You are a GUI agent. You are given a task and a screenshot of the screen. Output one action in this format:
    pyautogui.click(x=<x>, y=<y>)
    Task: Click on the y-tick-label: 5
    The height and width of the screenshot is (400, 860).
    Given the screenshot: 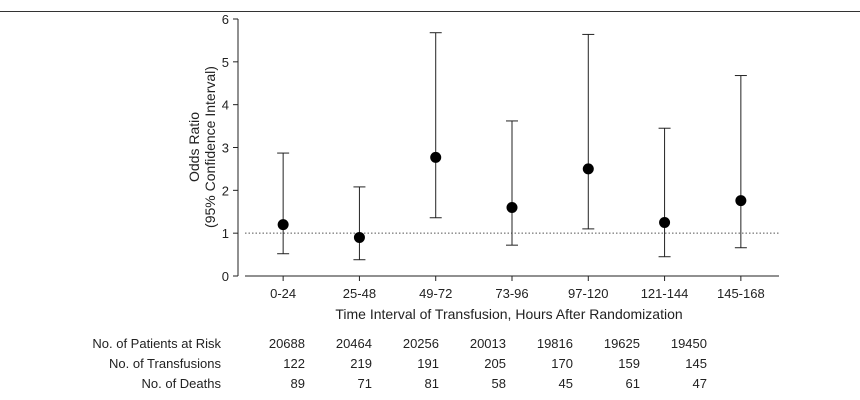 What is the action you would take?
    pyautogui.click(x=225, y=62)
    